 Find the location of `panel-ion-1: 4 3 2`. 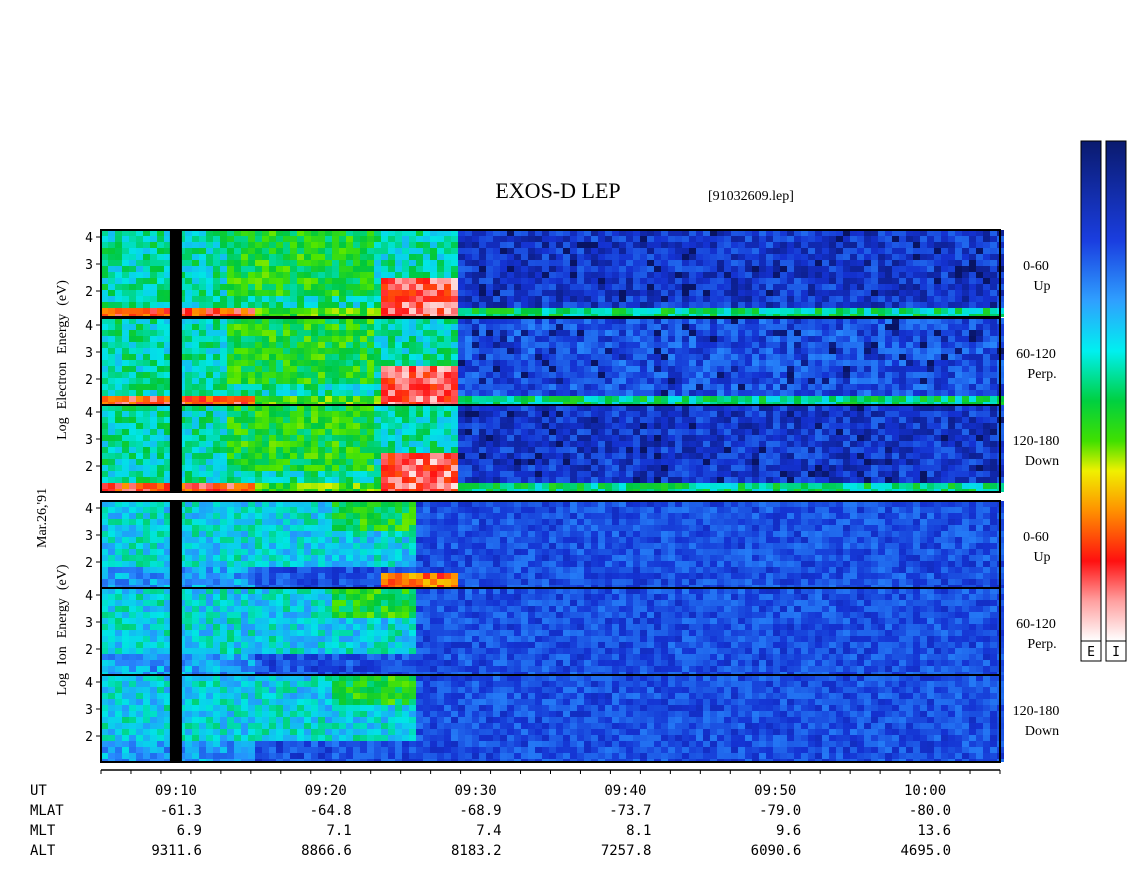

panel-ion-1: 4 3 2 is located at coordinates (544, 544).